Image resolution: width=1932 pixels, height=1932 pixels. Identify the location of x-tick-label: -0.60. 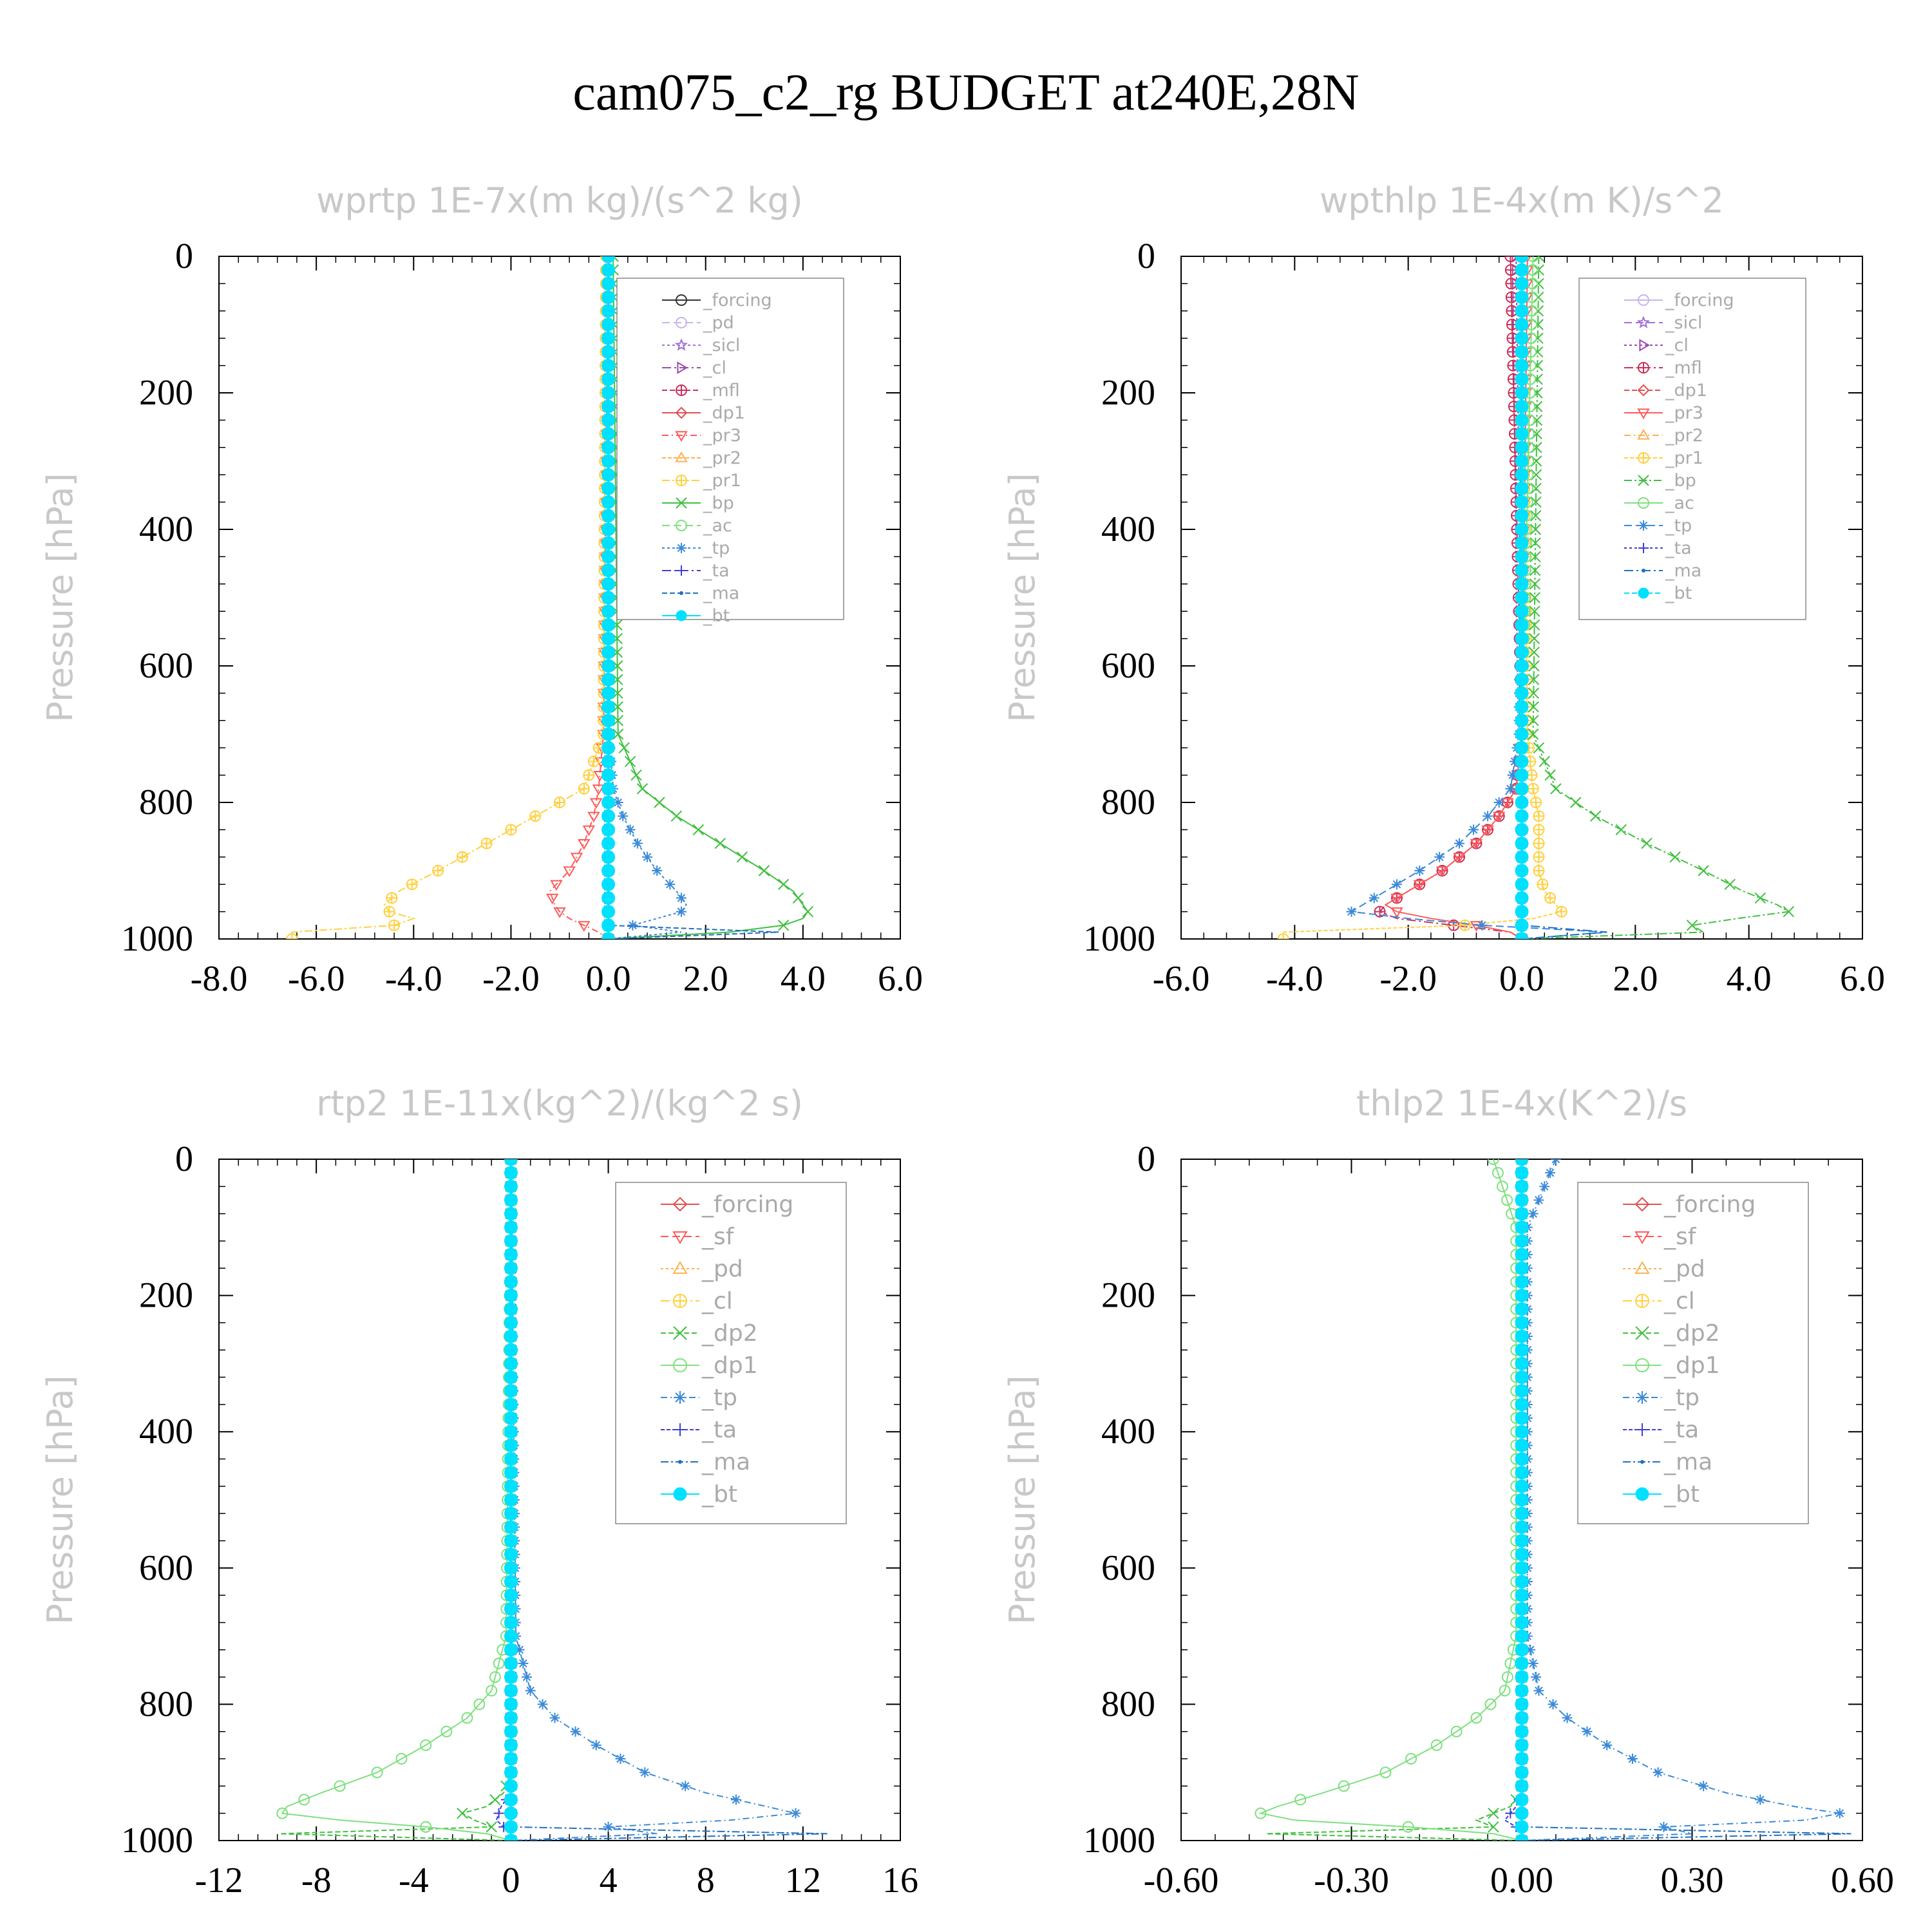
(1181, 1880).